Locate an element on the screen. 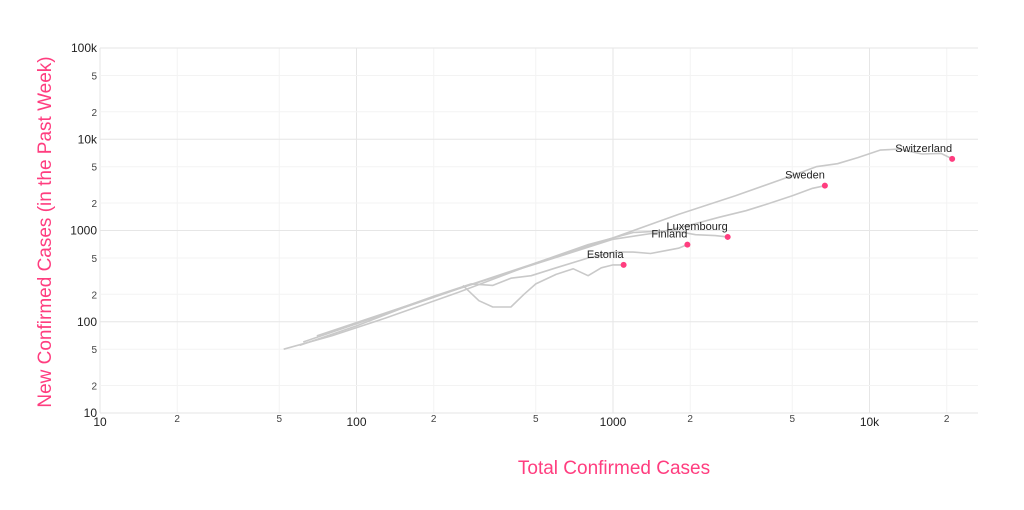 The height and width of the screenshot is (510, 1024). y-major-tick-label: 10 is located at coordinates (91, 413).